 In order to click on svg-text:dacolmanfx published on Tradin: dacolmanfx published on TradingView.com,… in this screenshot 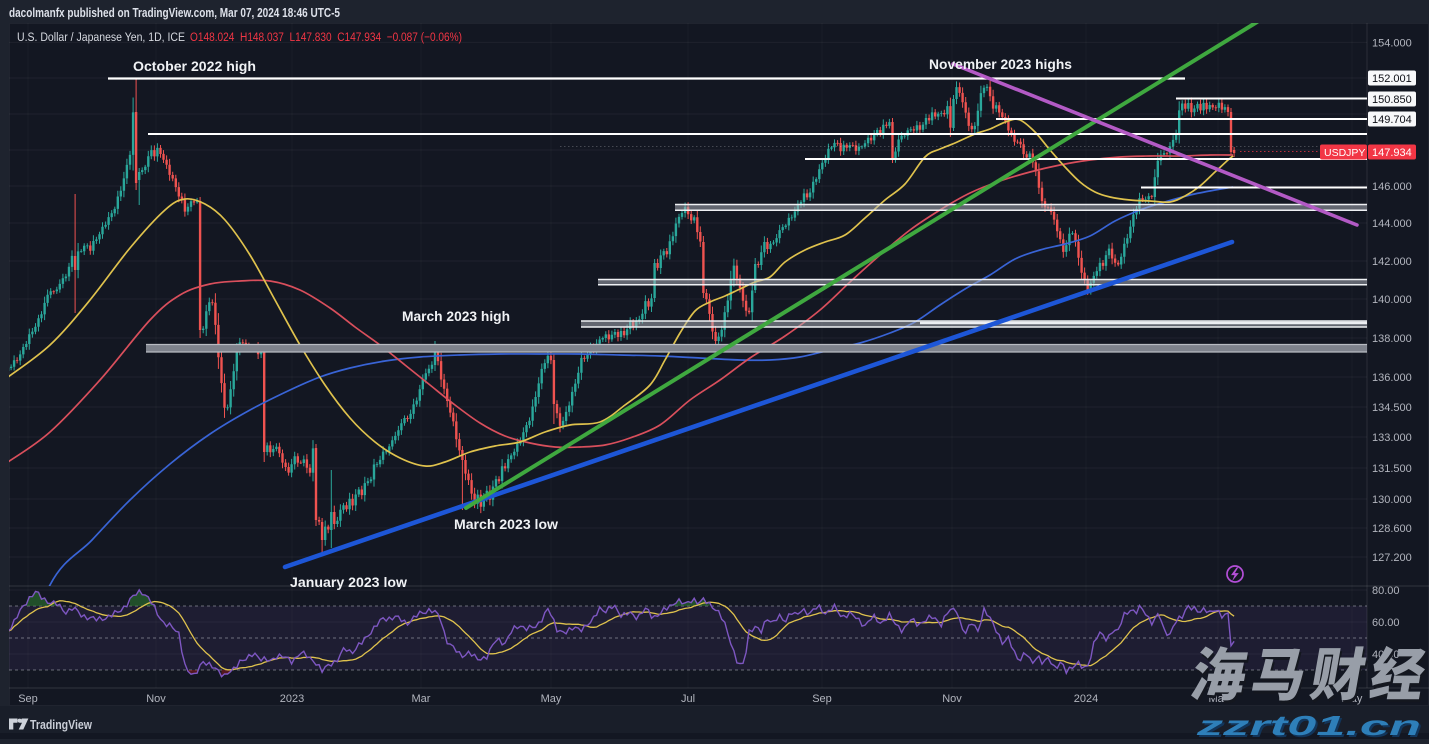, I will do `click(174, 13)`.